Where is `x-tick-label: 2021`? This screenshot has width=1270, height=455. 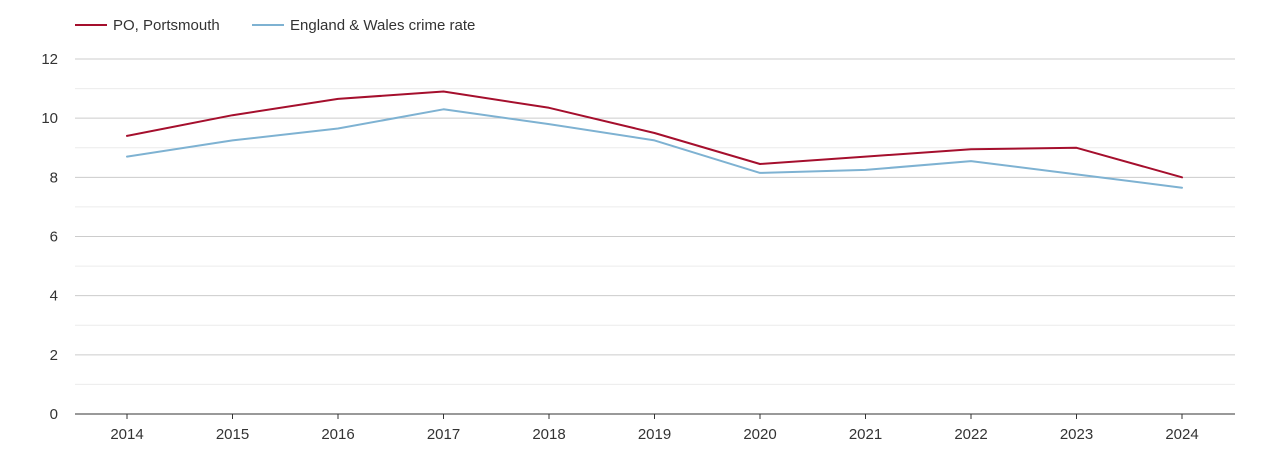
x-tick-label: 2021 is located at coordinates (865, 434).